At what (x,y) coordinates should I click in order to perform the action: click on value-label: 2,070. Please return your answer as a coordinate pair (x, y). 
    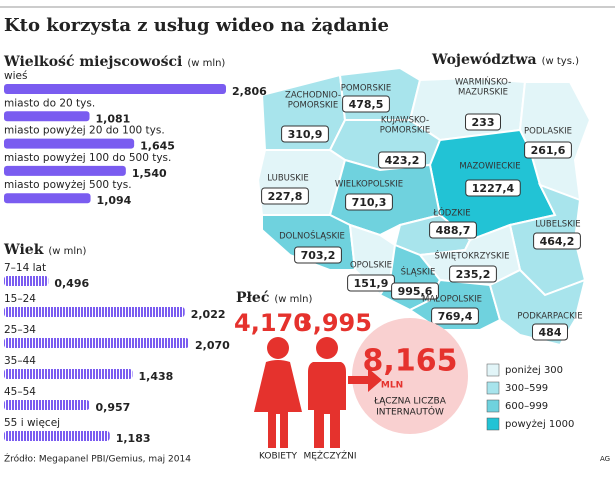
    Looking at the image, I should click on (212, 345).